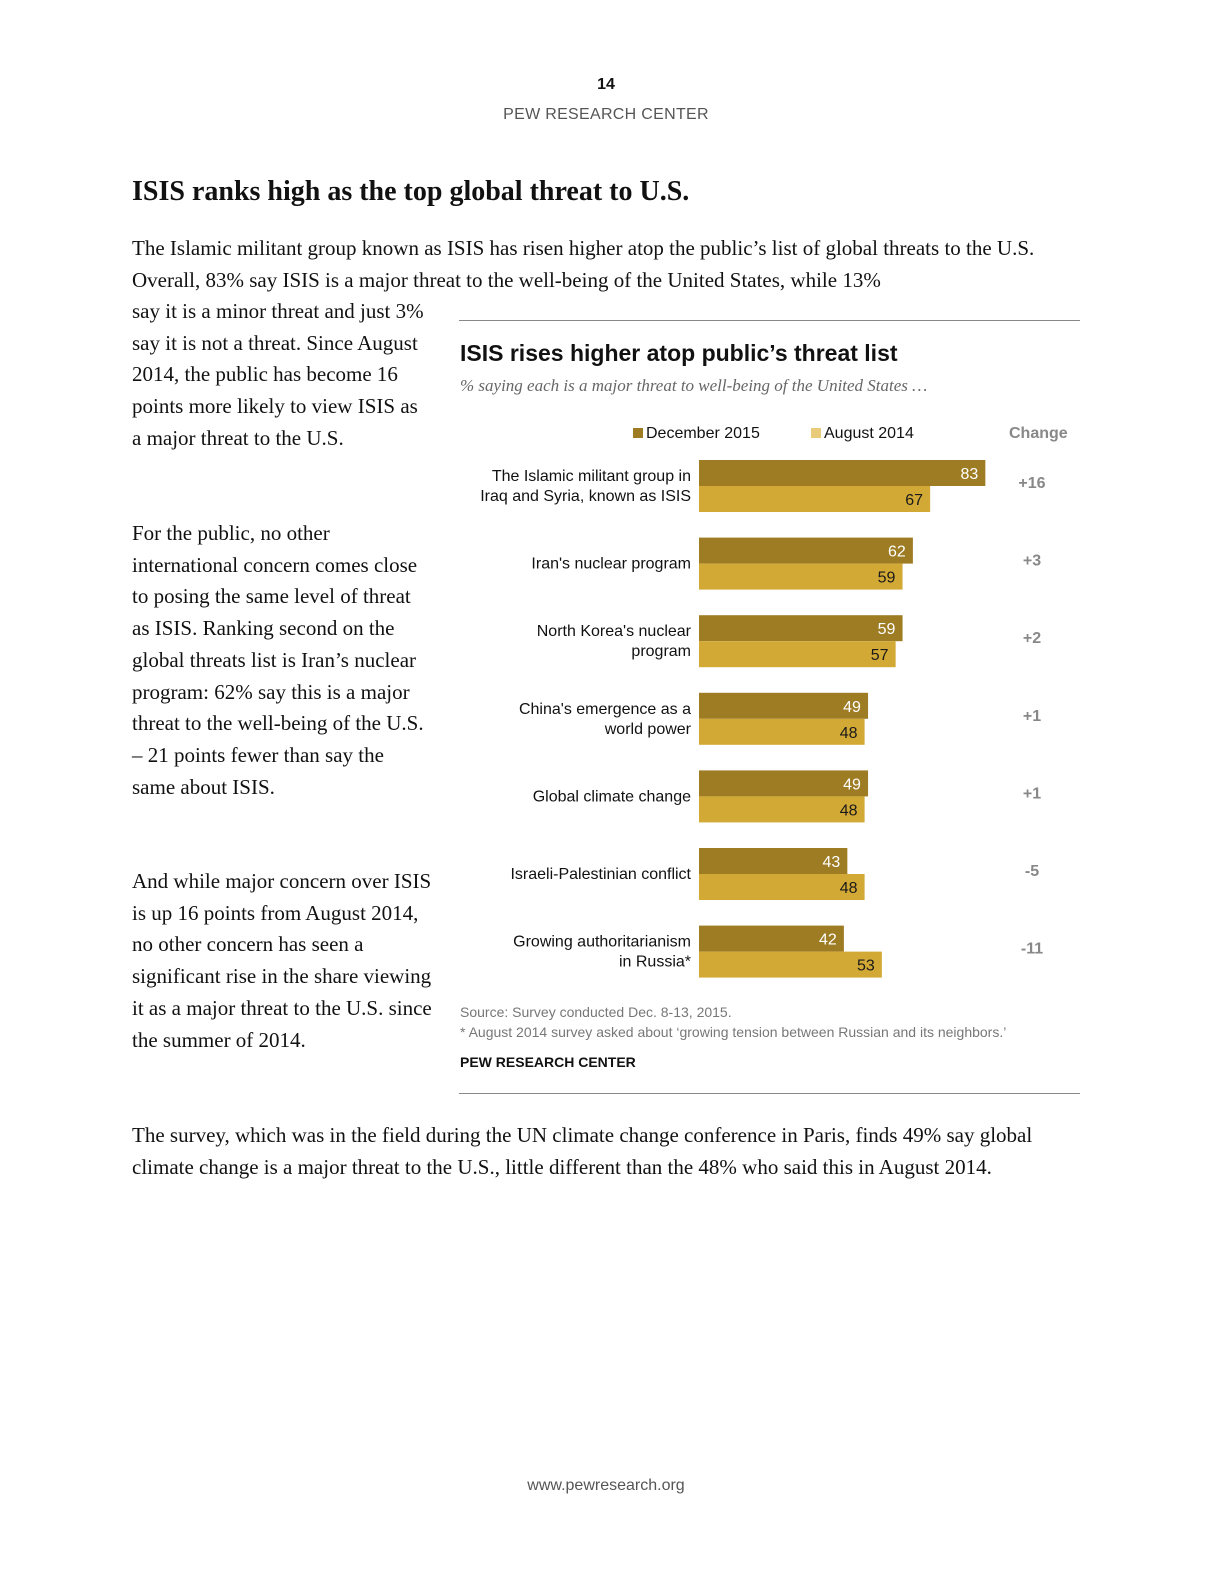  What do you see at coordinates (600, 874) in the screenshot?
I see `category-label: Israeli-Palestinian conflict` at bounding box center [600, 874].